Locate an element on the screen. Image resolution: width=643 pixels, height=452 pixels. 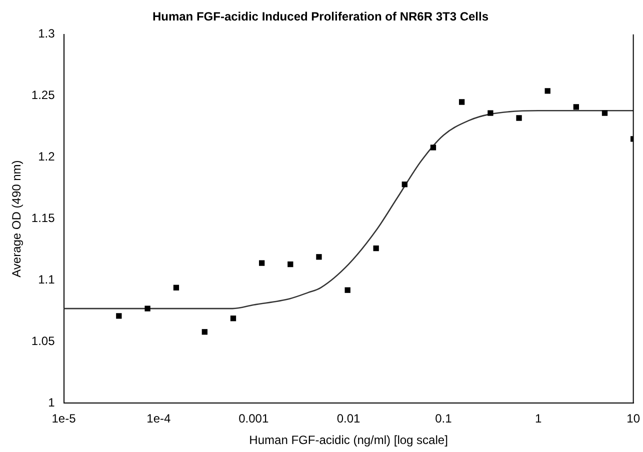
x-tick-label: 1e-5 is located at coordinates (64, 419).